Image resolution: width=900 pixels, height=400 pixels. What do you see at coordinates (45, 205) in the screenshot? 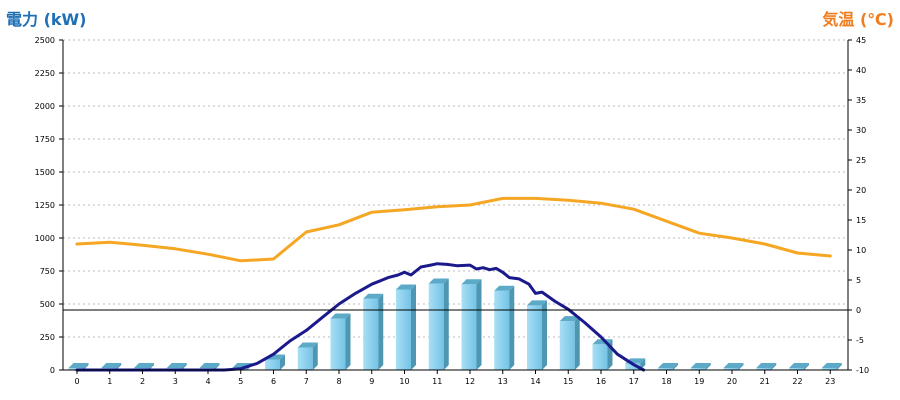
I see `left-tick-label: 1250` at bounding box center [45, 205].